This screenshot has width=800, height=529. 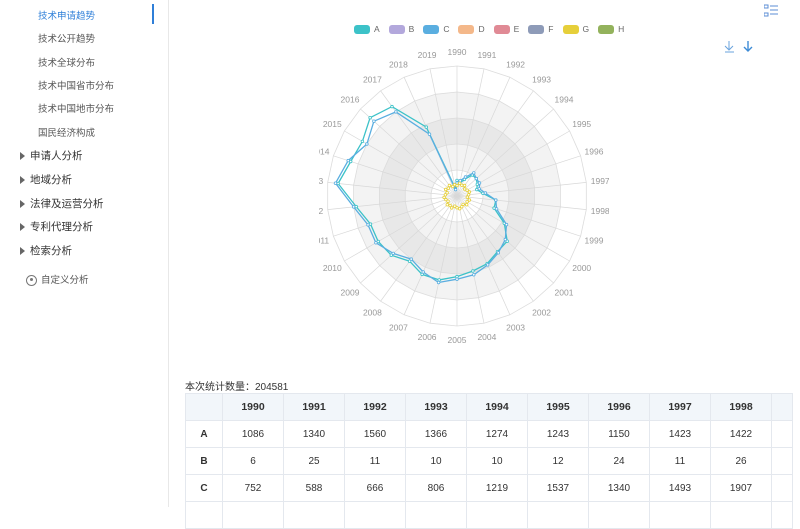 What do you see at coordinates (332, 124) in the screenshot?
I see `radar-tick-label: 2015` at bounding box center [332, 124].